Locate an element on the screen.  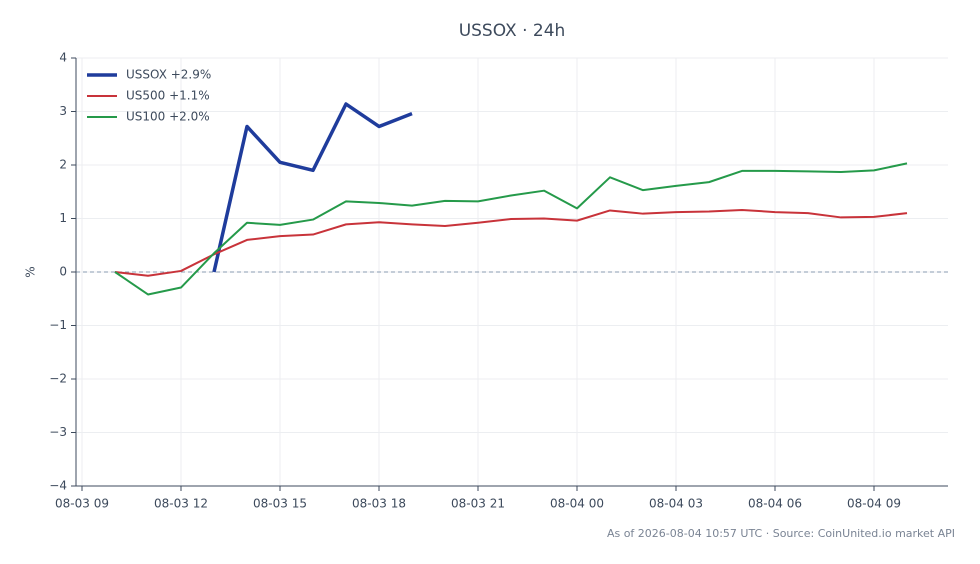
x-tick-label: 08-04 06 is located at coordinates (775, 504).